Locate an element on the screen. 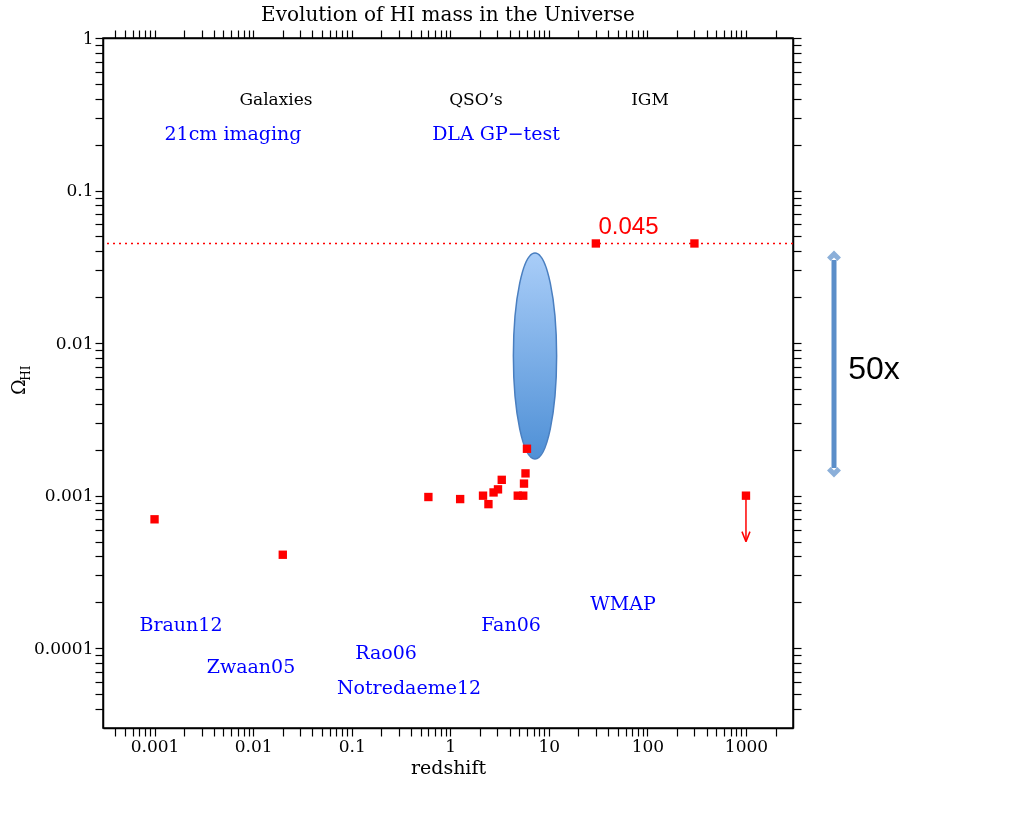  y-tick-label: 0.0001 is located at coordinates (64, 647).